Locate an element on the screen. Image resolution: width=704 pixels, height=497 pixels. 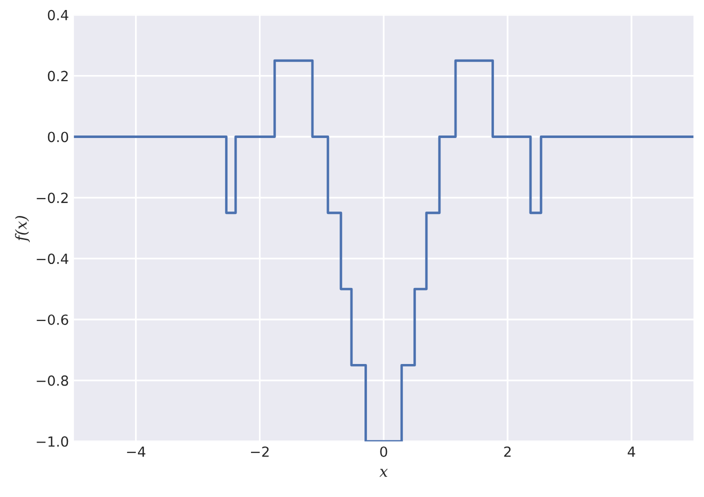
y-axis-title: f(x) is located at coordinates (22, 229).